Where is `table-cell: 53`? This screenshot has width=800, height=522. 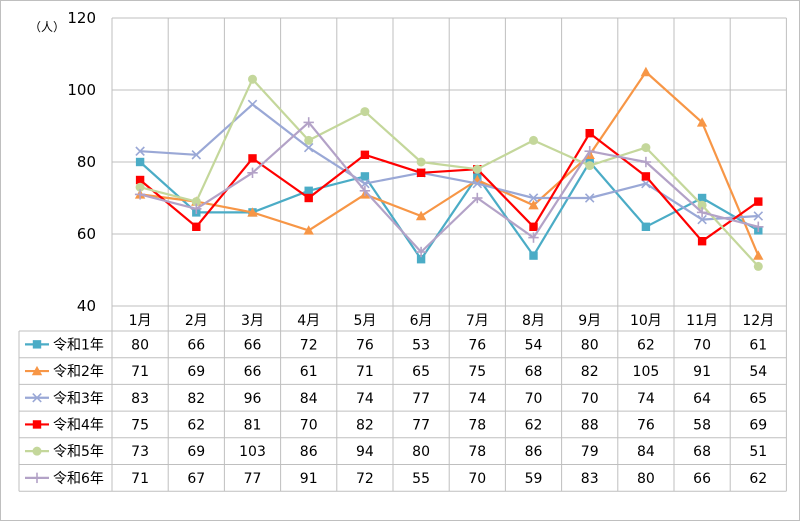 table-cell: 53 is located at coordinates (421, 345).